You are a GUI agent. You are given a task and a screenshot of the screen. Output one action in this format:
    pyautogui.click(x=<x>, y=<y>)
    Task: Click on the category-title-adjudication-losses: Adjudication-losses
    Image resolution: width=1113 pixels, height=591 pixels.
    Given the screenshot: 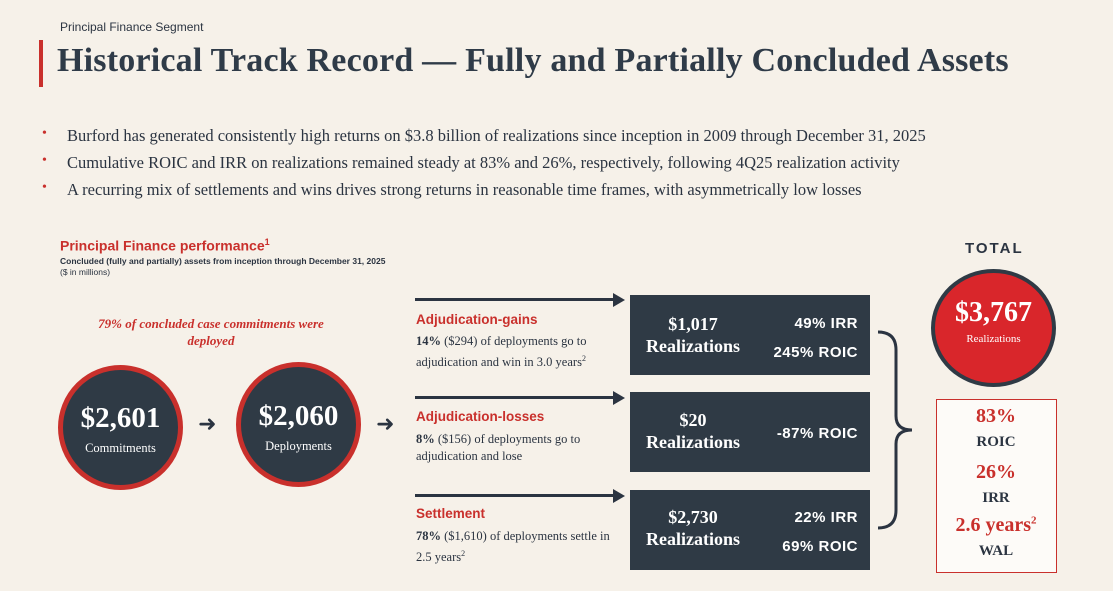 What is the action you would take?
    pyautogui.click(x=480, y=416)
    